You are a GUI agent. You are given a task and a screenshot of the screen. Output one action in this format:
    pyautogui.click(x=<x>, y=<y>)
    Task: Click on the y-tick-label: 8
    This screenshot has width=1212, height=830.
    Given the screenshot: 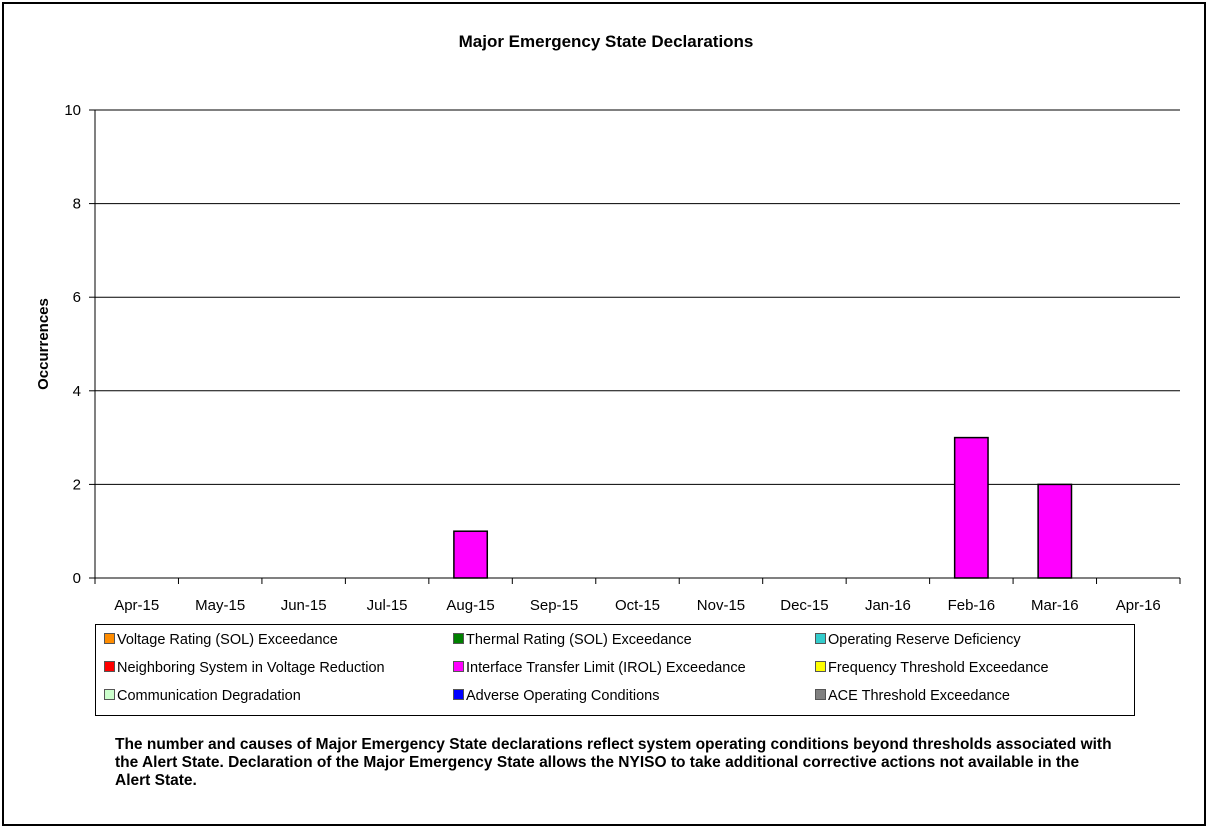 What is the action you would take?
    pyautogui.click(x=77, y=204)
    